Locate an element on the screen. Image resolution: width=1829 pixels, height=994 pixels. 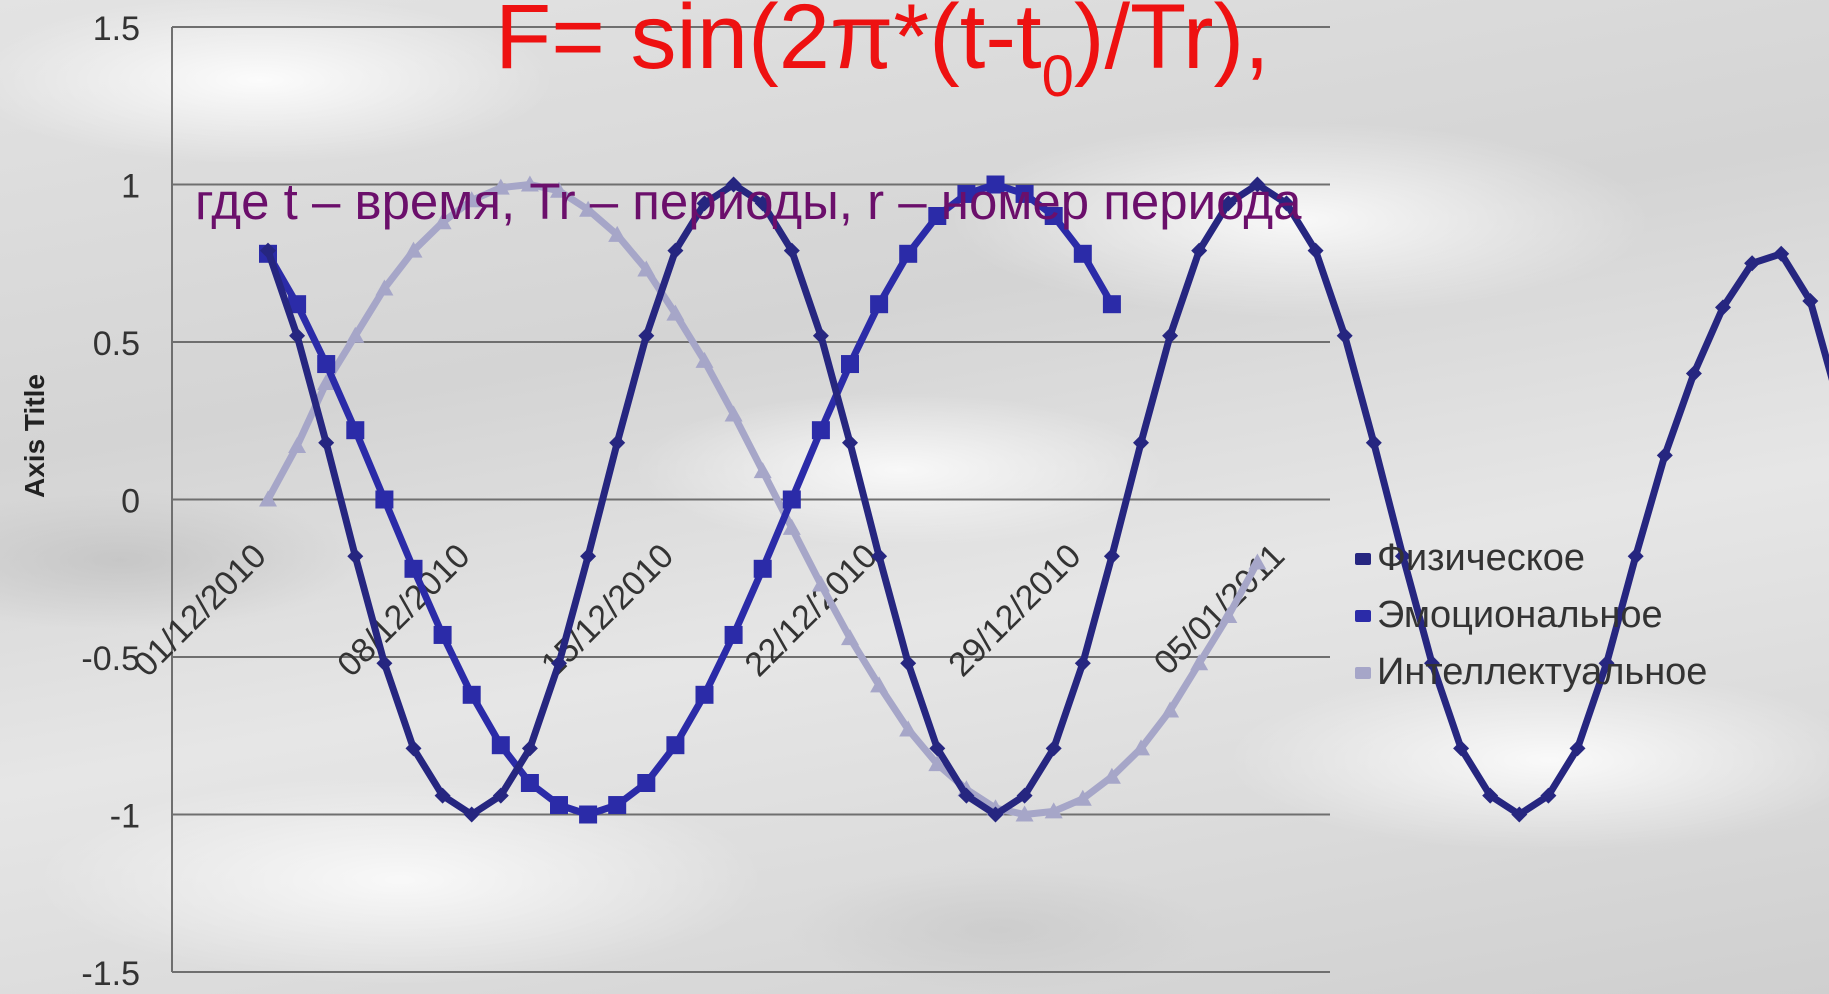
legend-item-physical: Физическое is located at coordinates (1531, 558).